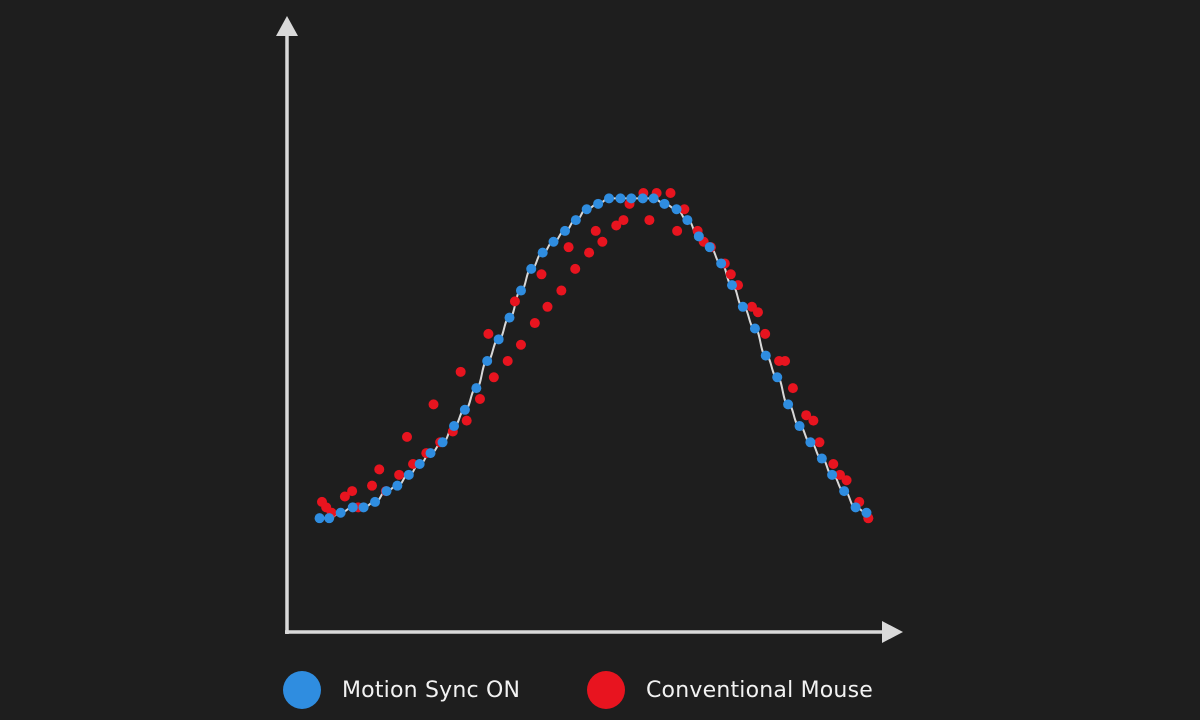 This screenshot has height=720, width=1200. I want to click on legend-label-motion-sync: Motion Sync ON, so click(431, 690).